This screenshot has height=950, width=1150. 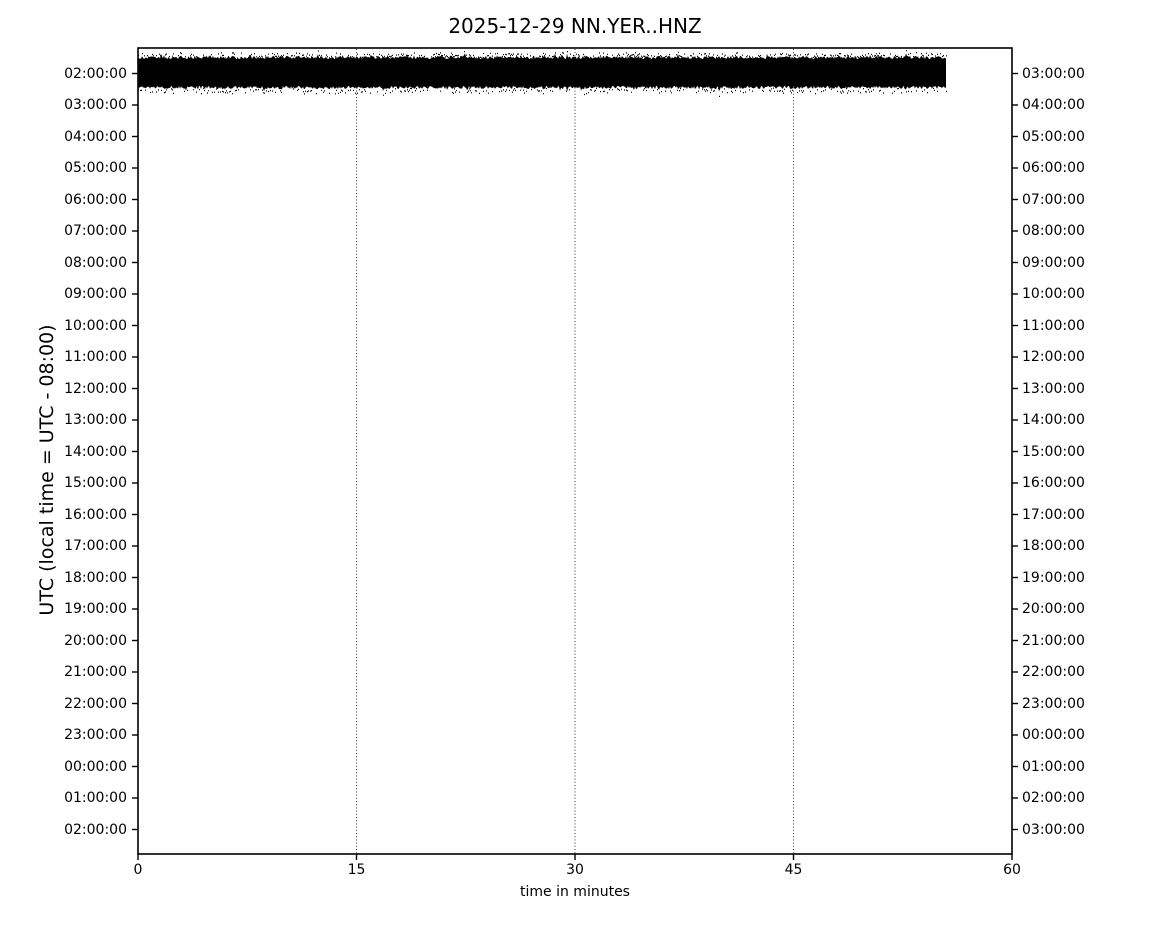 What do you see at coordinates (1053, 451) in the screenshot?
I see `y-tick-label-right: 15:00:00` at bounding box center [1053, 451].